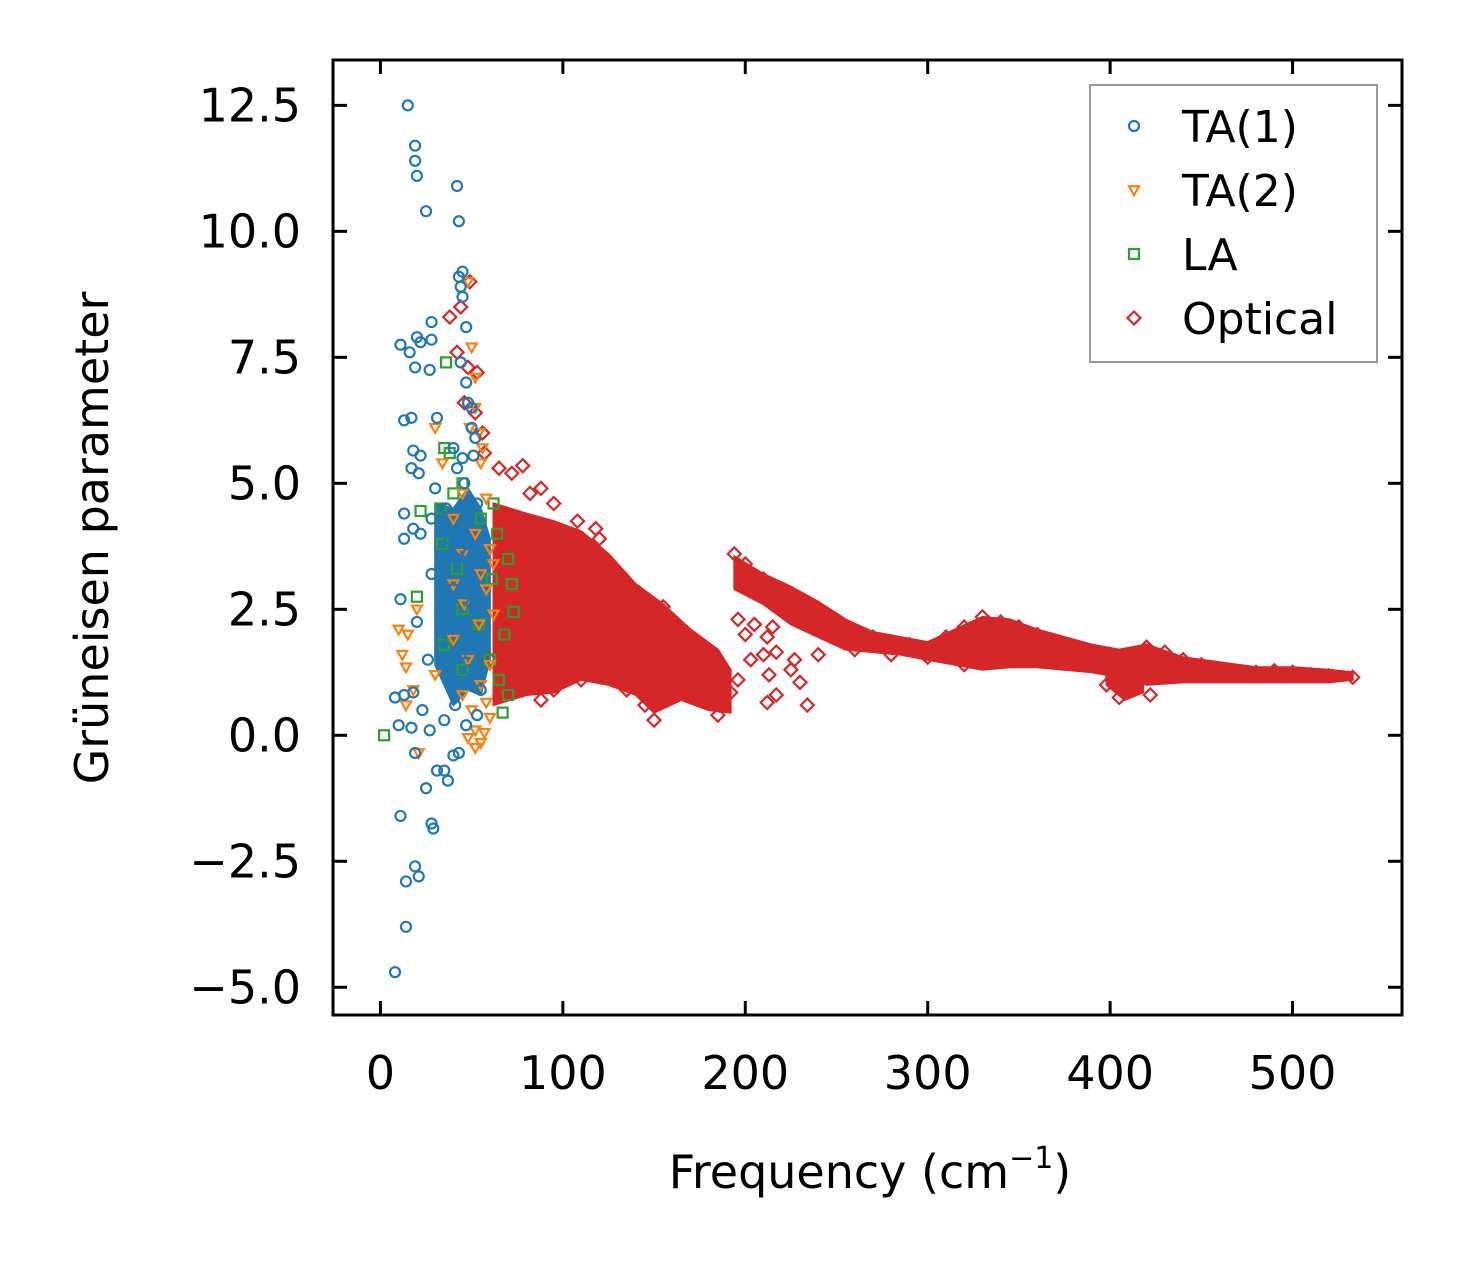 This screenshot has height=1264, width=1462. What do you see at coordinates (380, 1073) in the screenshot?
I see `x-tick-label: 0` at bounding box center [380, 1073].